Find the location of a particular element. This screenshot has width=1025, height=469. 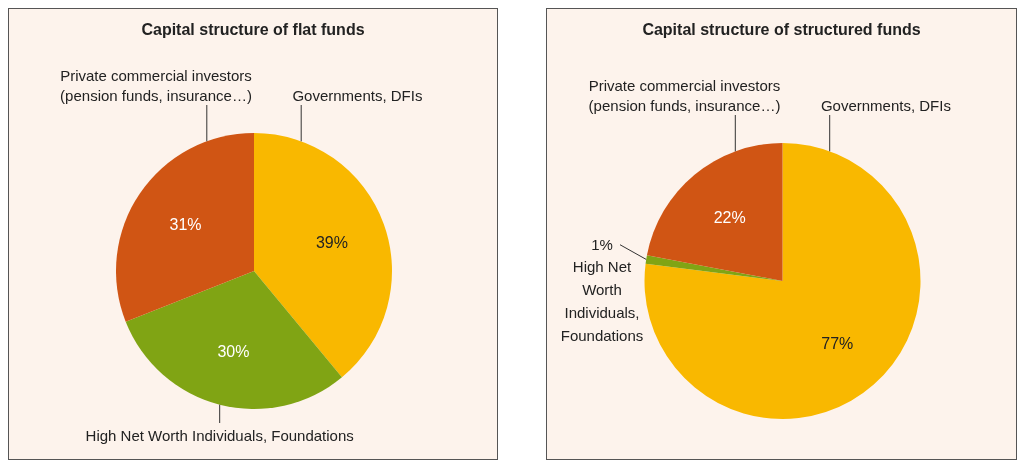

data-label: 22% is located at coordinates (729, 217).